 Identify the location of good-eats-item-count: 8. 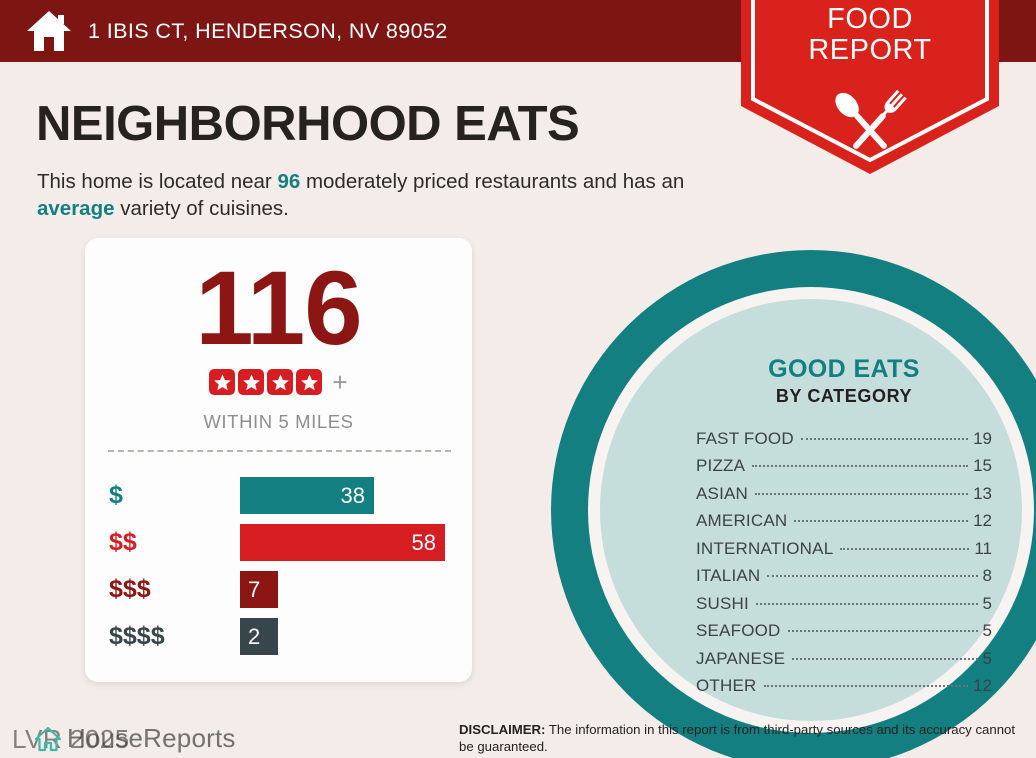
(987, 575).